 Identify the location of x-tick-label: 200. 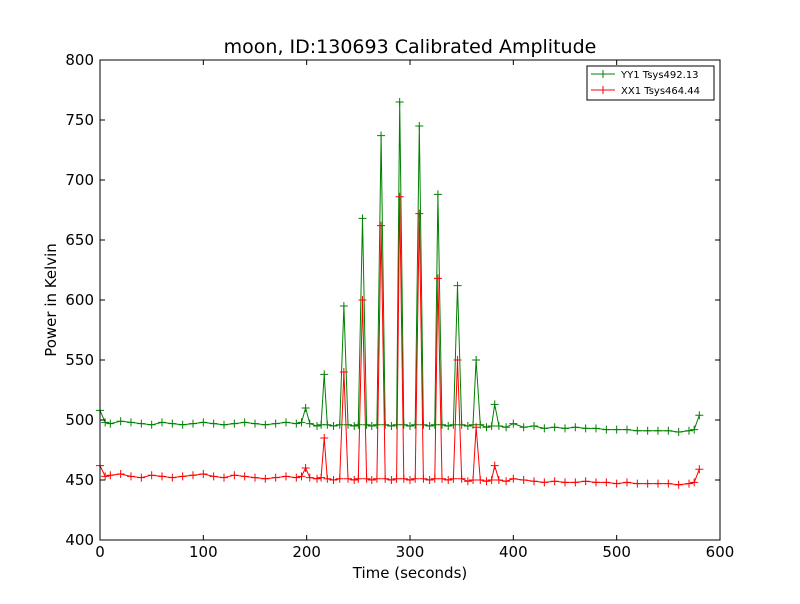
(306, 552).